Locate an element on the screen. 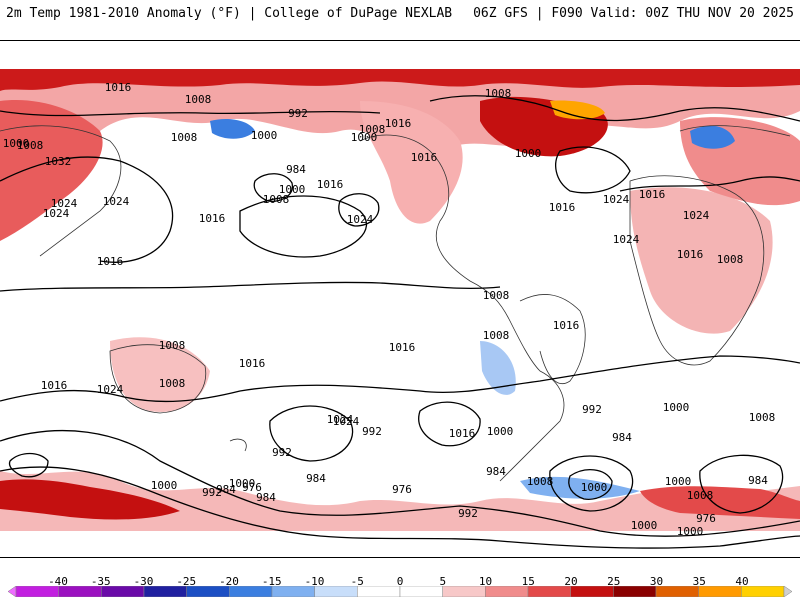 The height and width of the screenshot is (600, 800). warm-anomaly-north-america is located at coordinates (411, 162).